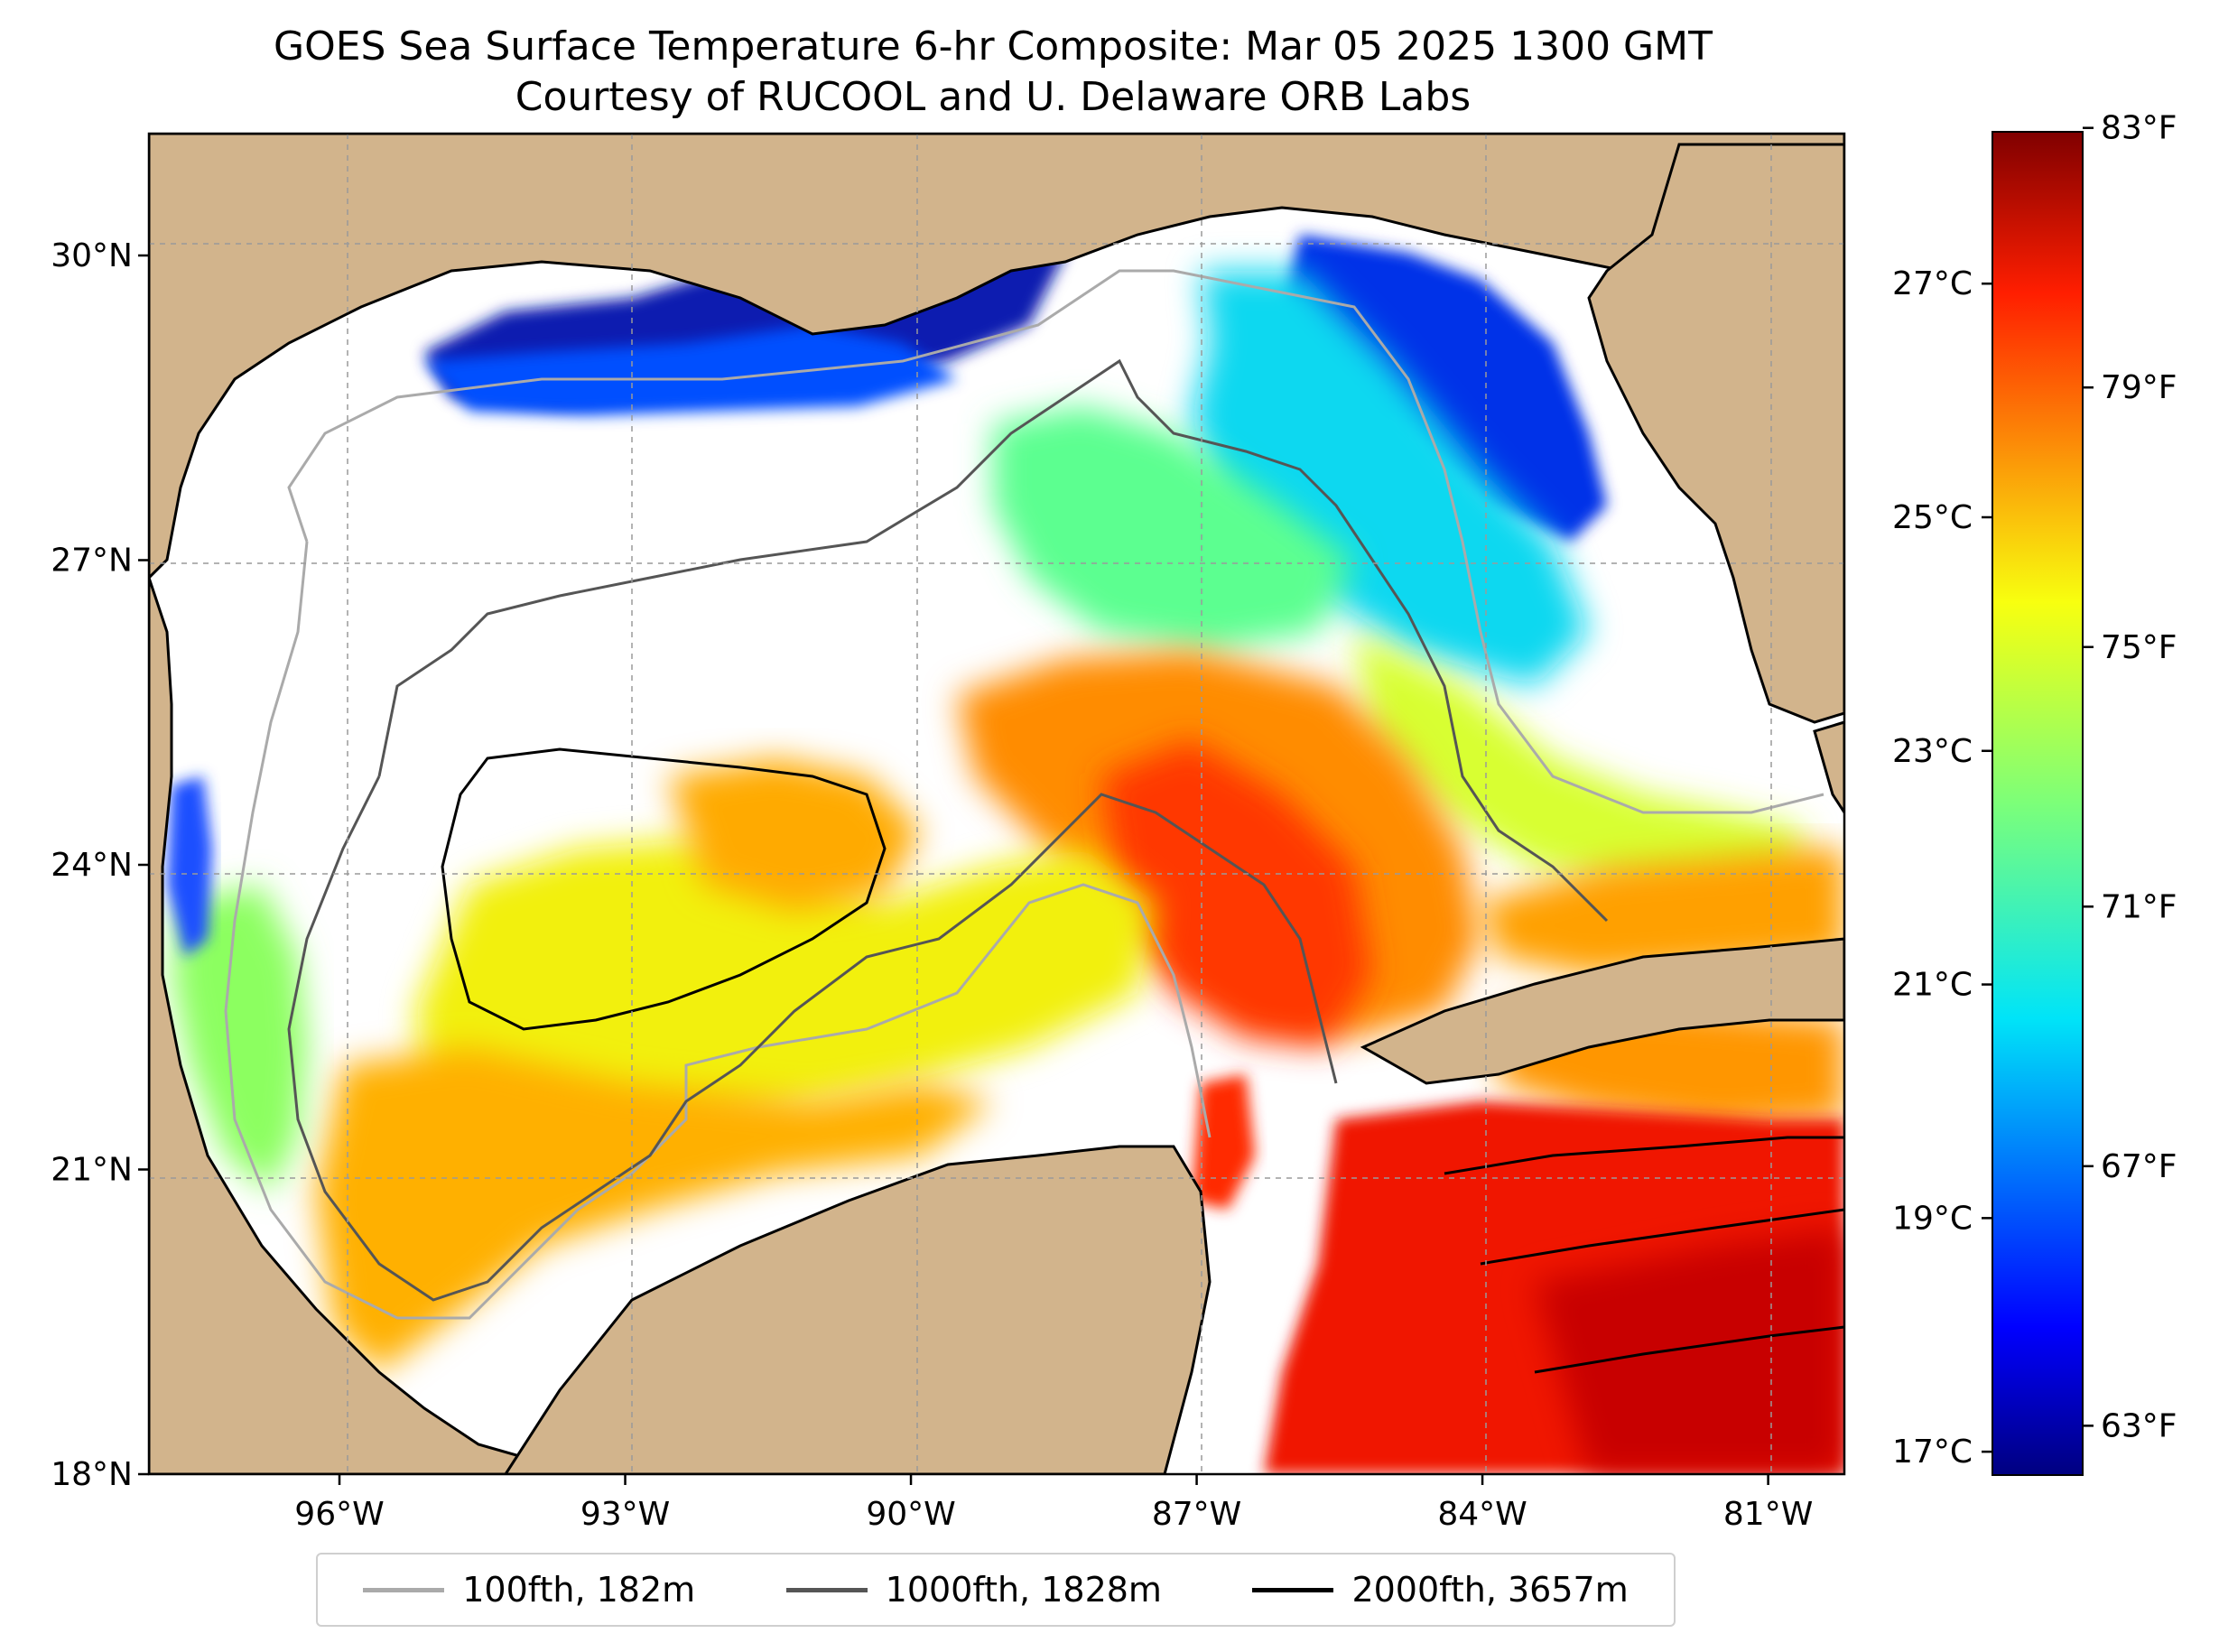 Image resolution: width=2219 pixels, height=1652 pixels. What do you see at coordinates (1482, 1514) in the screenshot?
I see `lon-tick-label: 84°W` at bounding box center [1482, 1514].